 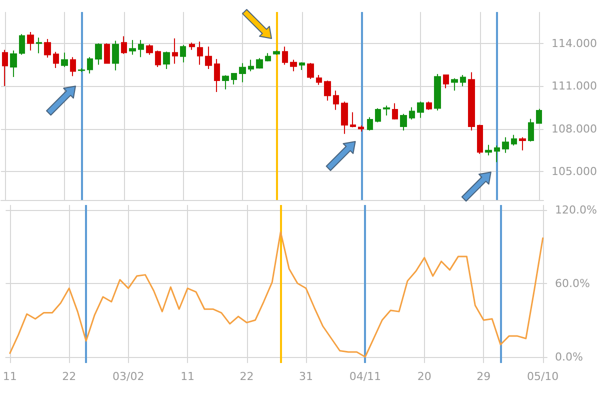 What do you see at coordinates (569, 357) in the screenshot?
I see `y-tick-label: 0.0%` at bounding box center [569, 357].